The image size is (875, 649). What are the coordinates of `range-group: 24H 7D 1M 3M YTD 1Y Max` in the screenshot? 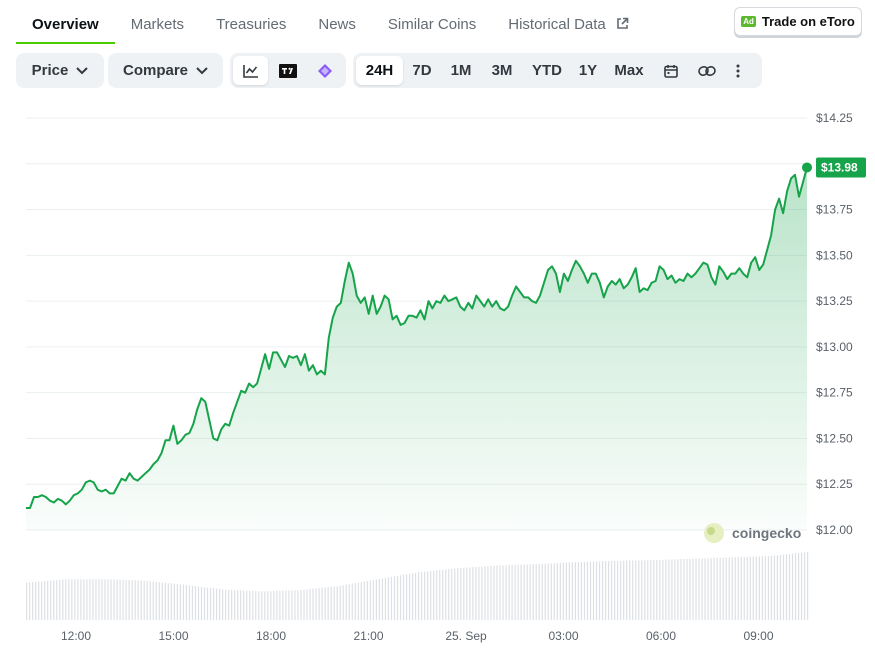 It's located at (557, 70).